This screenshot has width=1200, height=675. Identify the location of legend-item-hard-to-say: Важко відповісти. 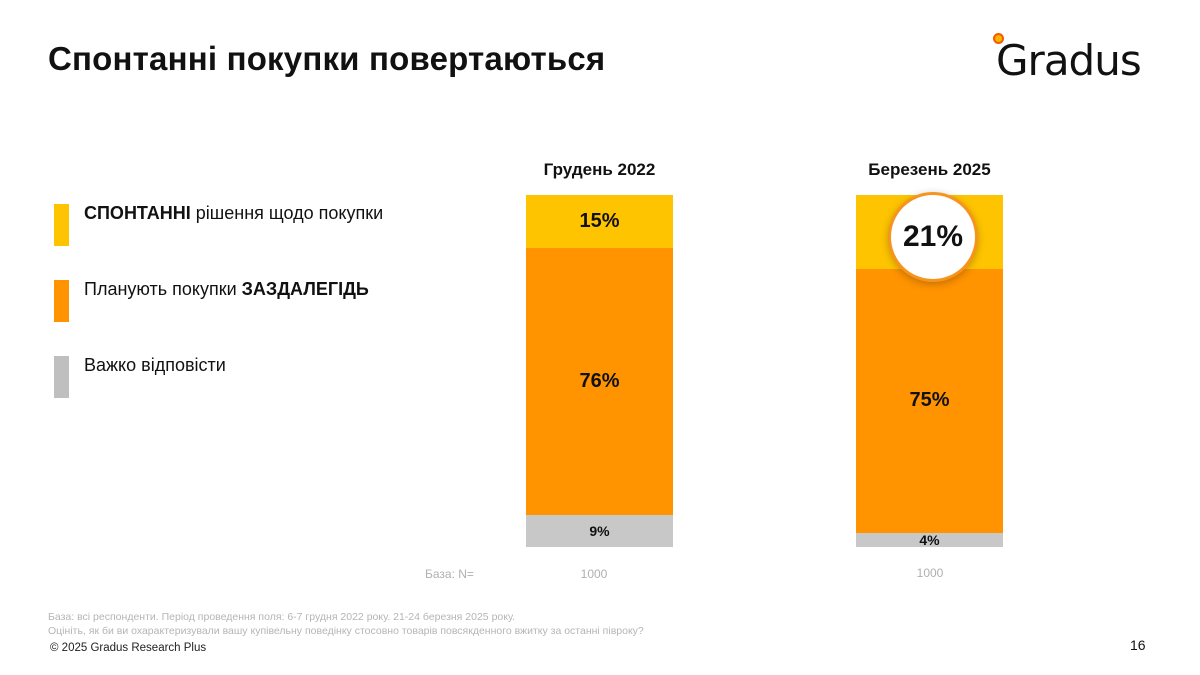
(264, 375).